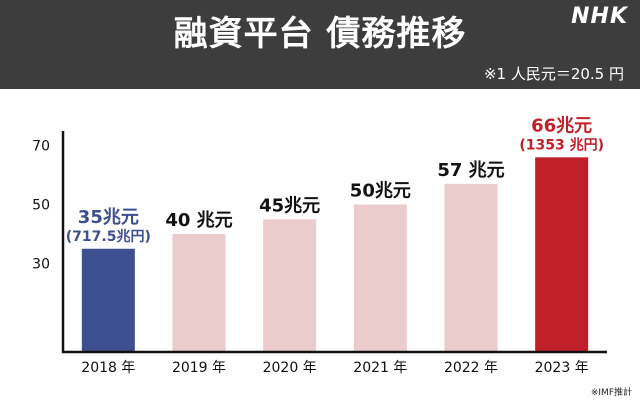  Describe the element at coordinates (108, 237) in the screenshot. I see `data-sublabel: (717.5兆円)` at that location.